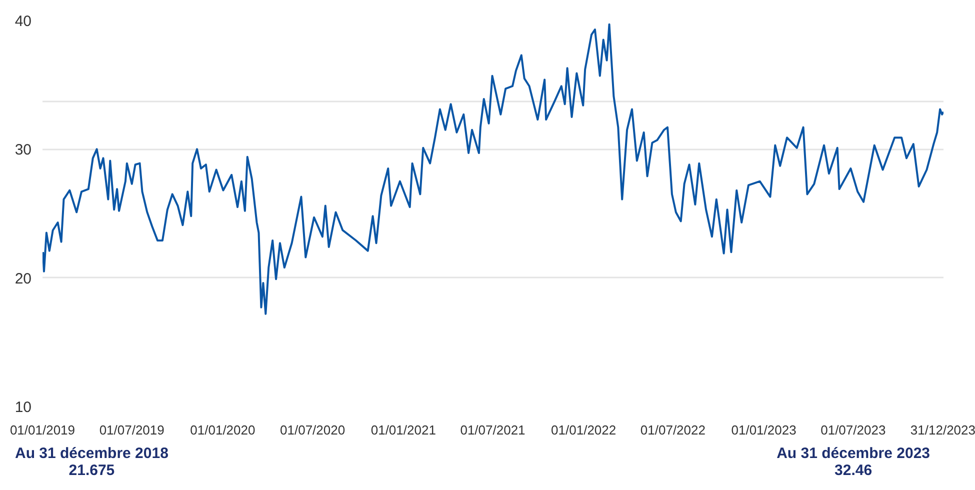 This screenshot has width=975, height=490. I want to click on y-tick-label: 20, so click(23, 279).